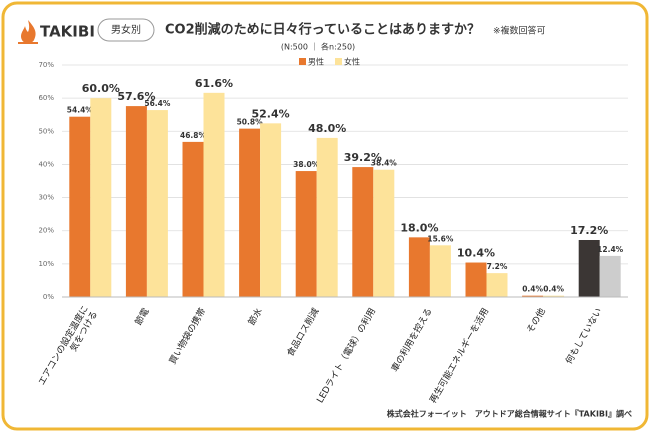 The width and height of the screenshot is (650, 432). I want to click on legend-label: 男性, so click(316, 62).